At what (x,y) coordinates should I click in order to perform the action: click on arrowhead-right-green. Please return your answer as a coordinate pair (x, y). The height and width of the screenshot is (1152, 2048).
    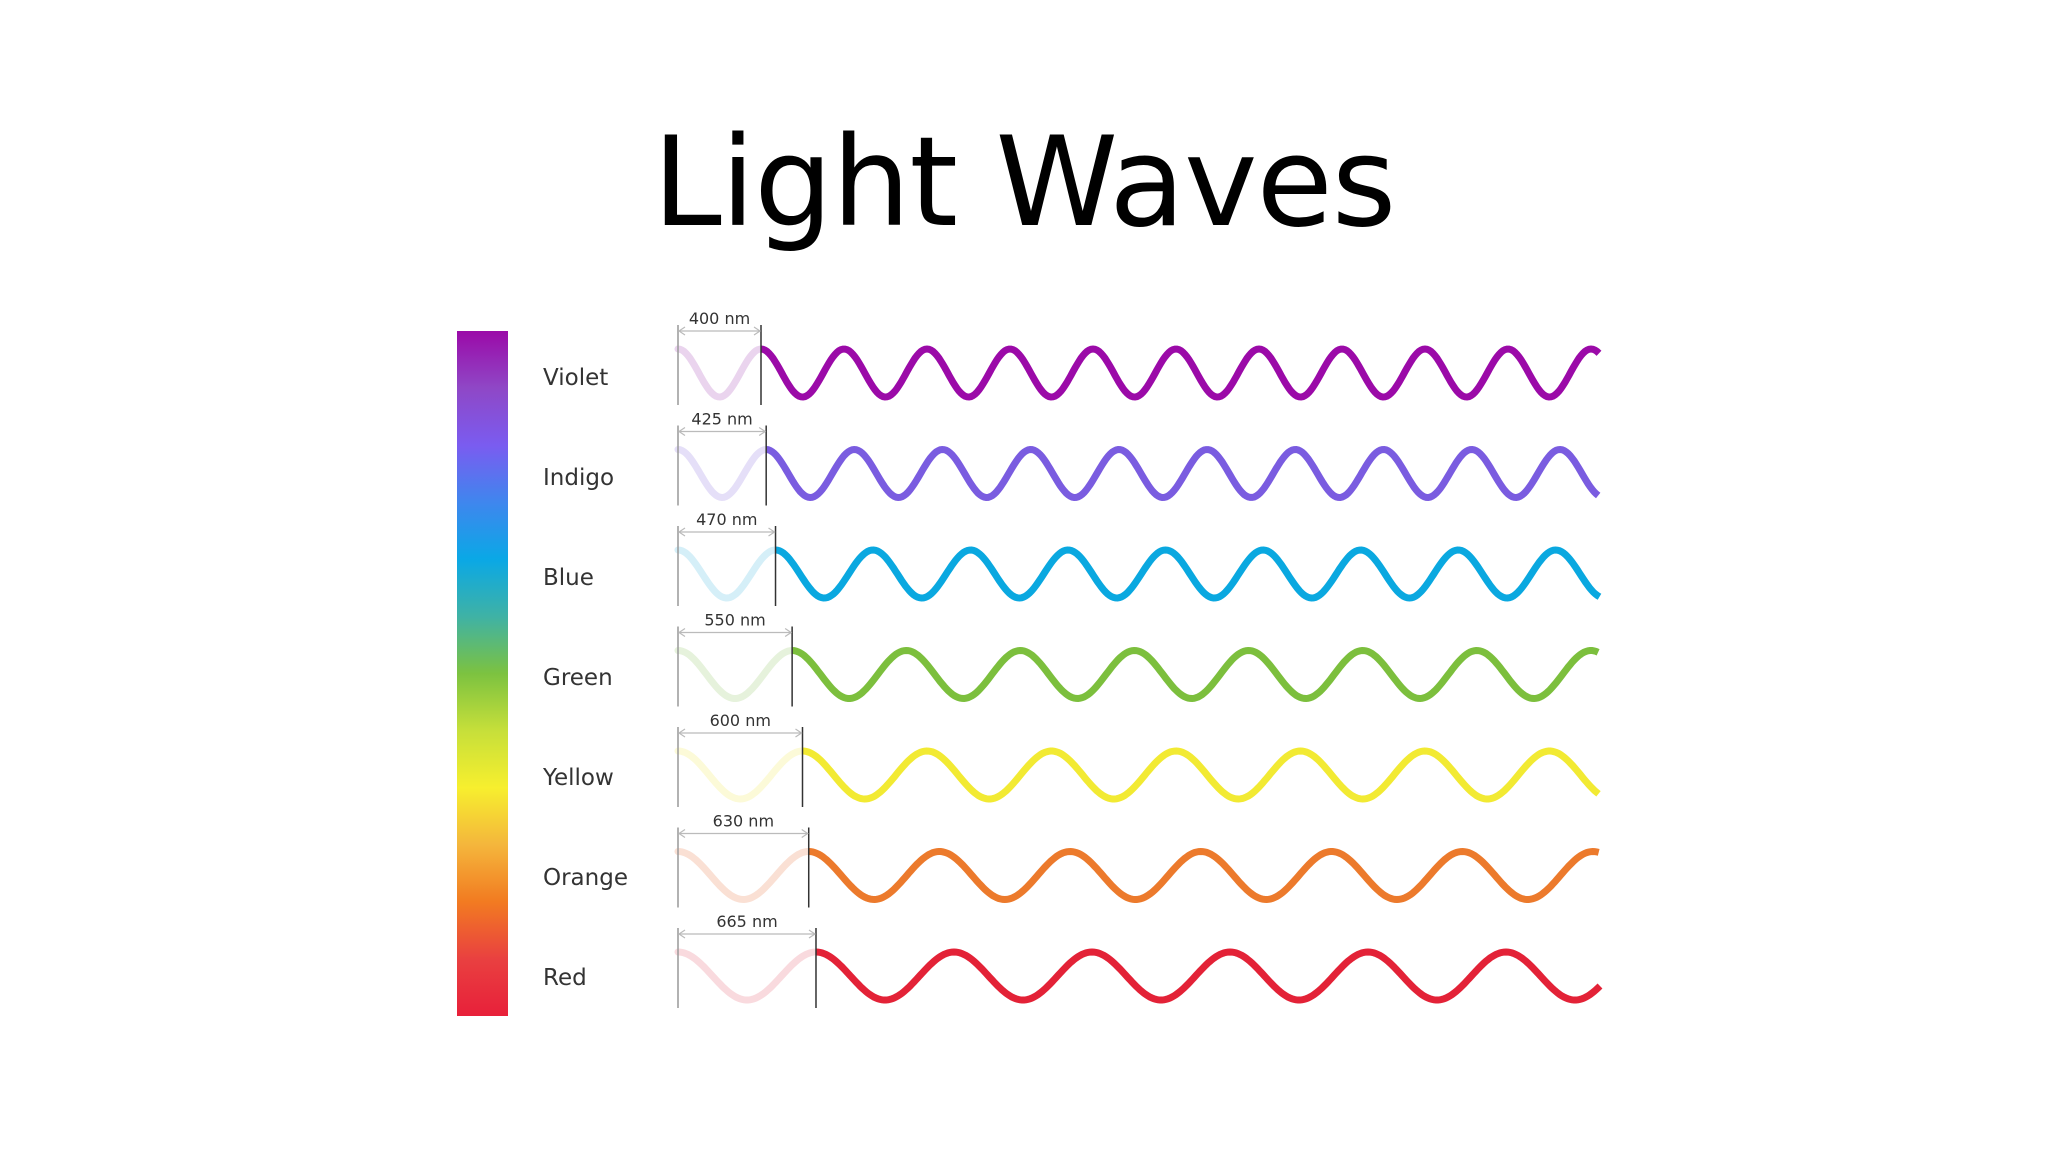
    Looking at the image, I should click on (788, 632).